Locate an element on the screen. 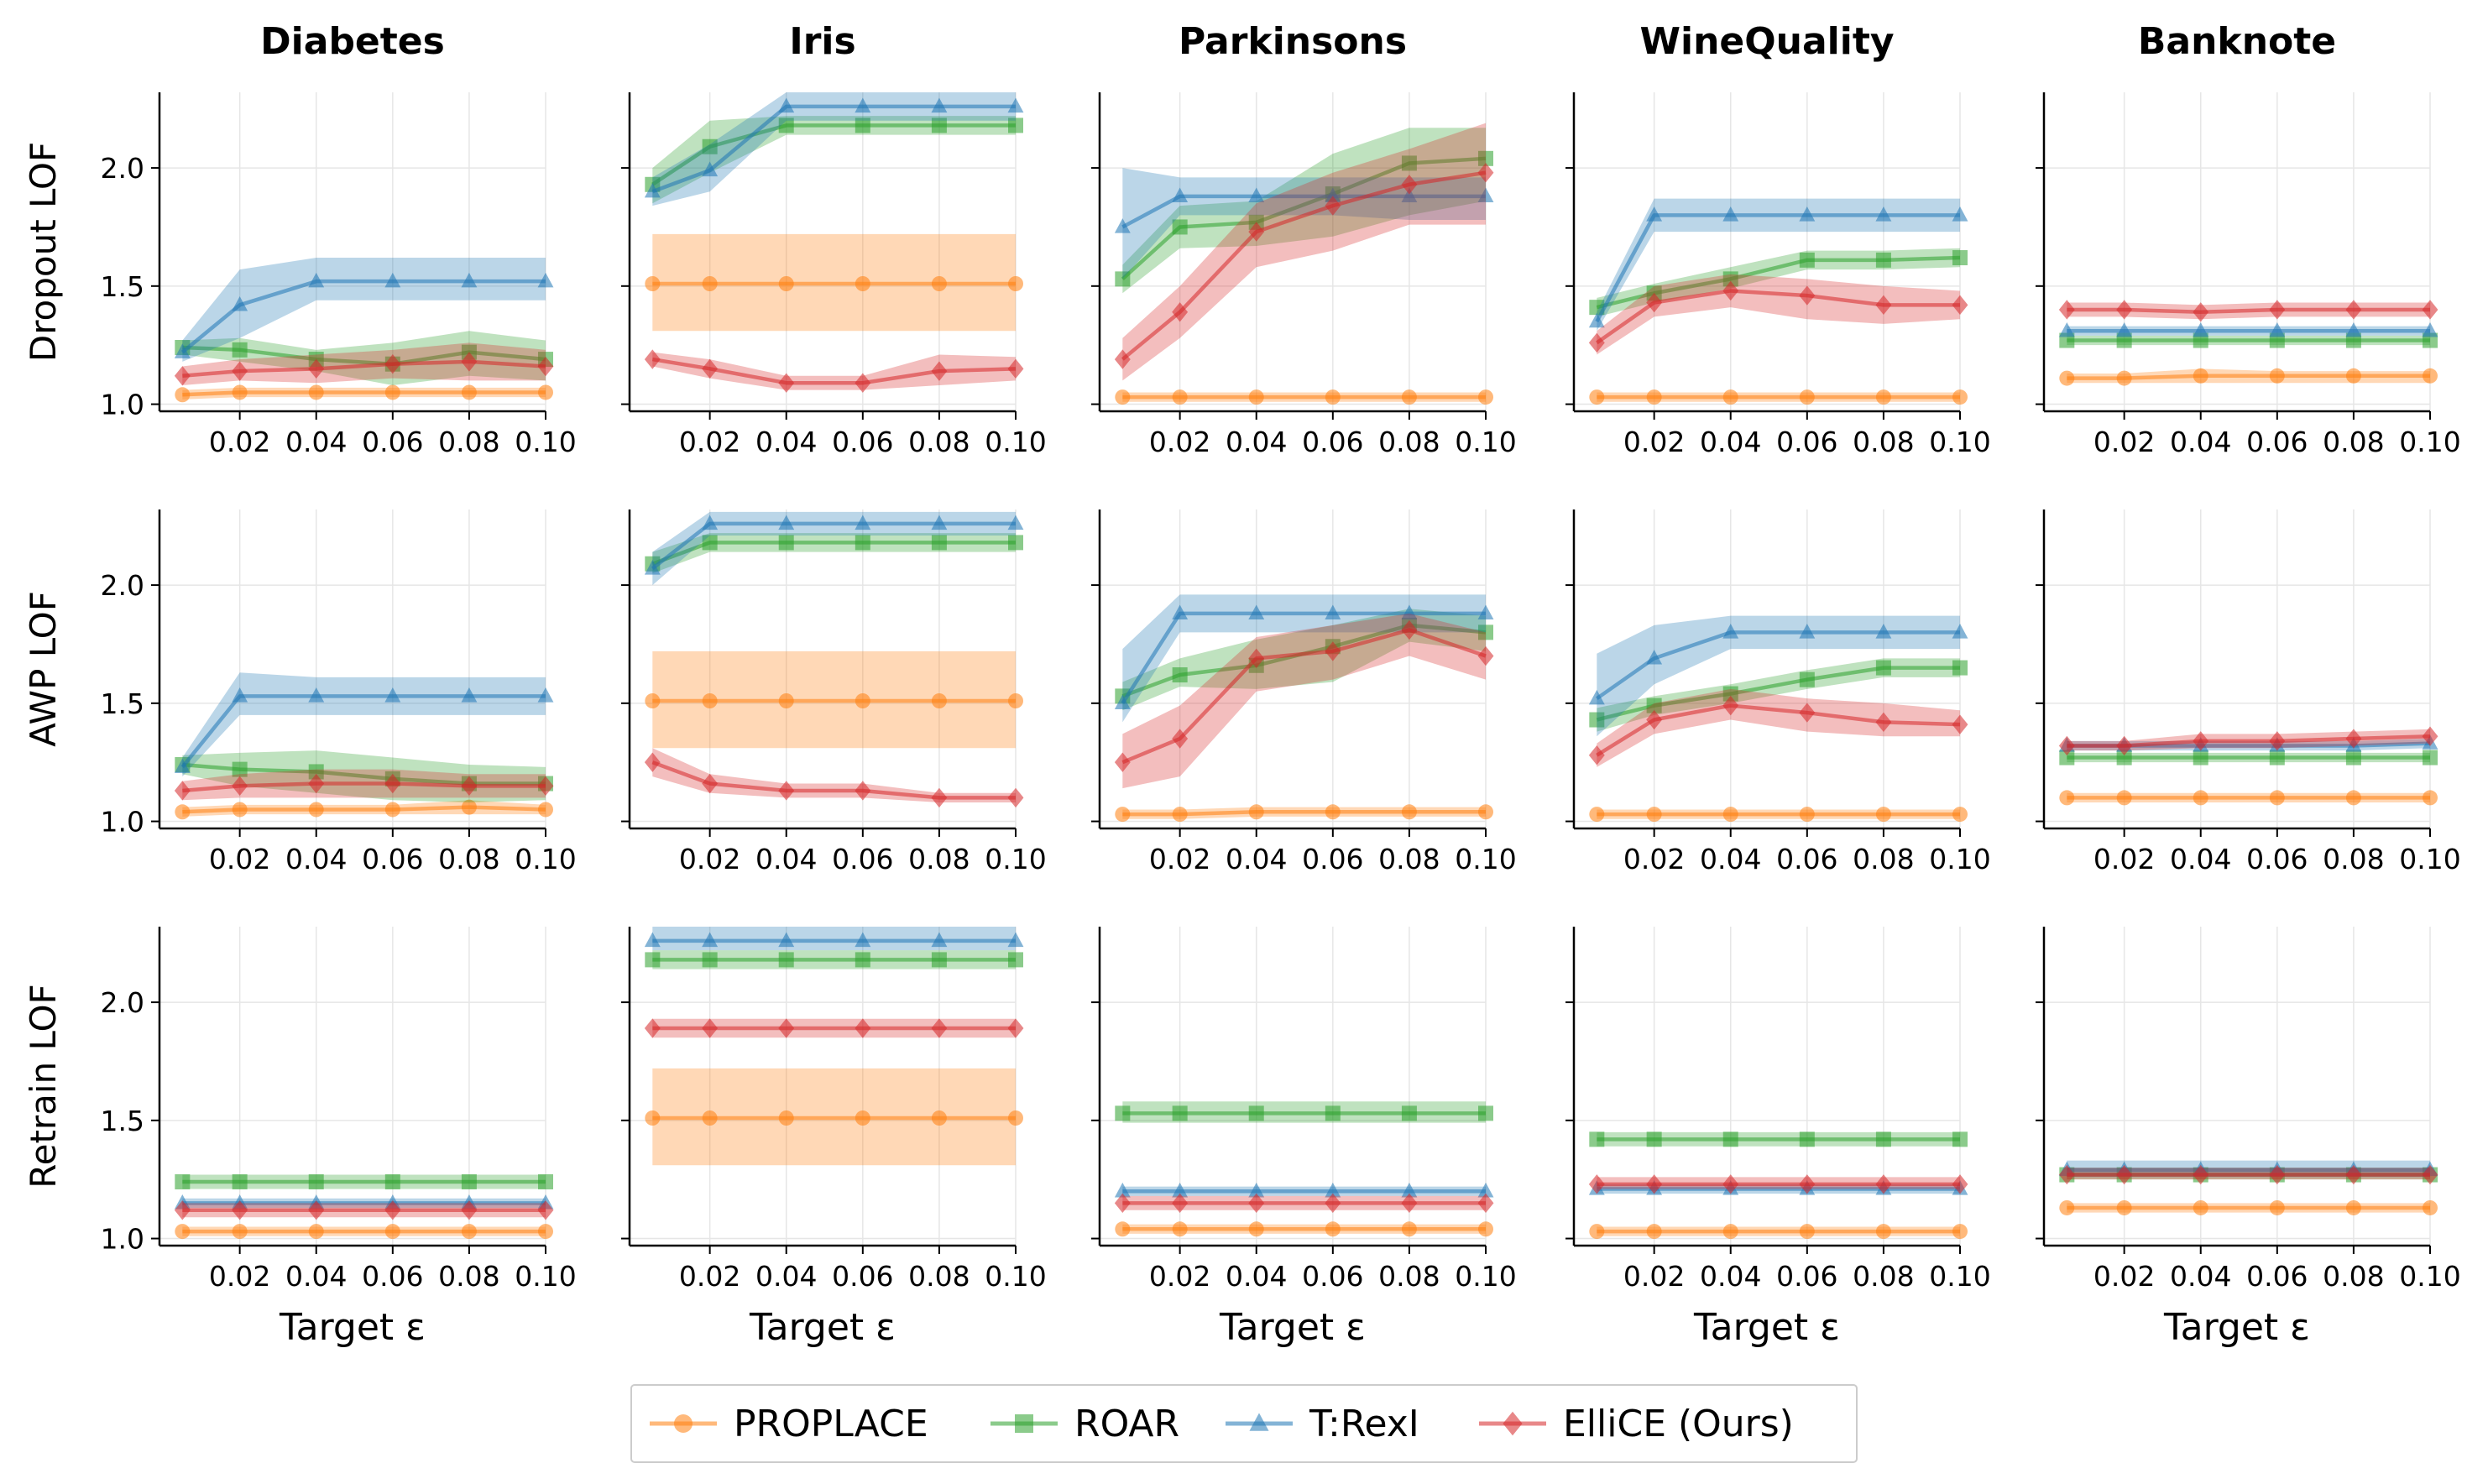 The height and width of the screenshot is (1484, 2488). y-tick-label: 1.0 is located at coordinates (122, 822).